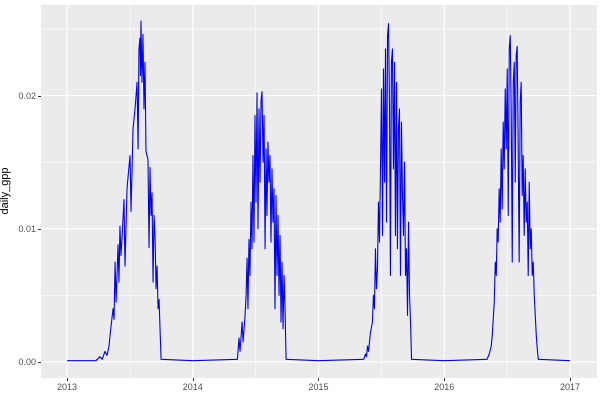  I want to click on x-tick-label: 2017, so click(569, 387).